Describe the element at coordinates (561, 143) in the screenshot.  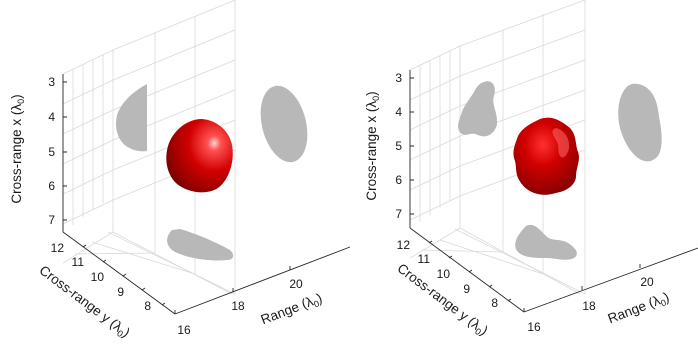
I see `right-blob-highlight` at that location.